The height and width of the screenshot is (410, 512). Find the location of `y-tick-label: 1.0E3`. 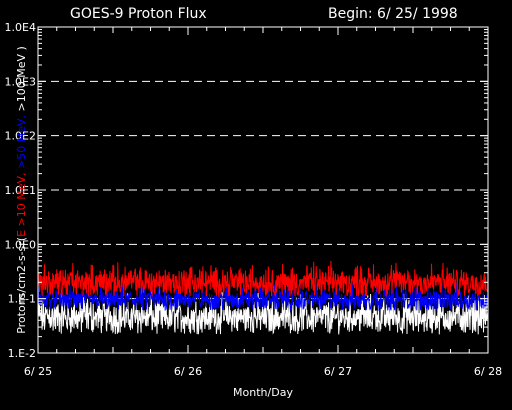

y-tick-label: 1.0E3 is located at coordinates (20, 81).